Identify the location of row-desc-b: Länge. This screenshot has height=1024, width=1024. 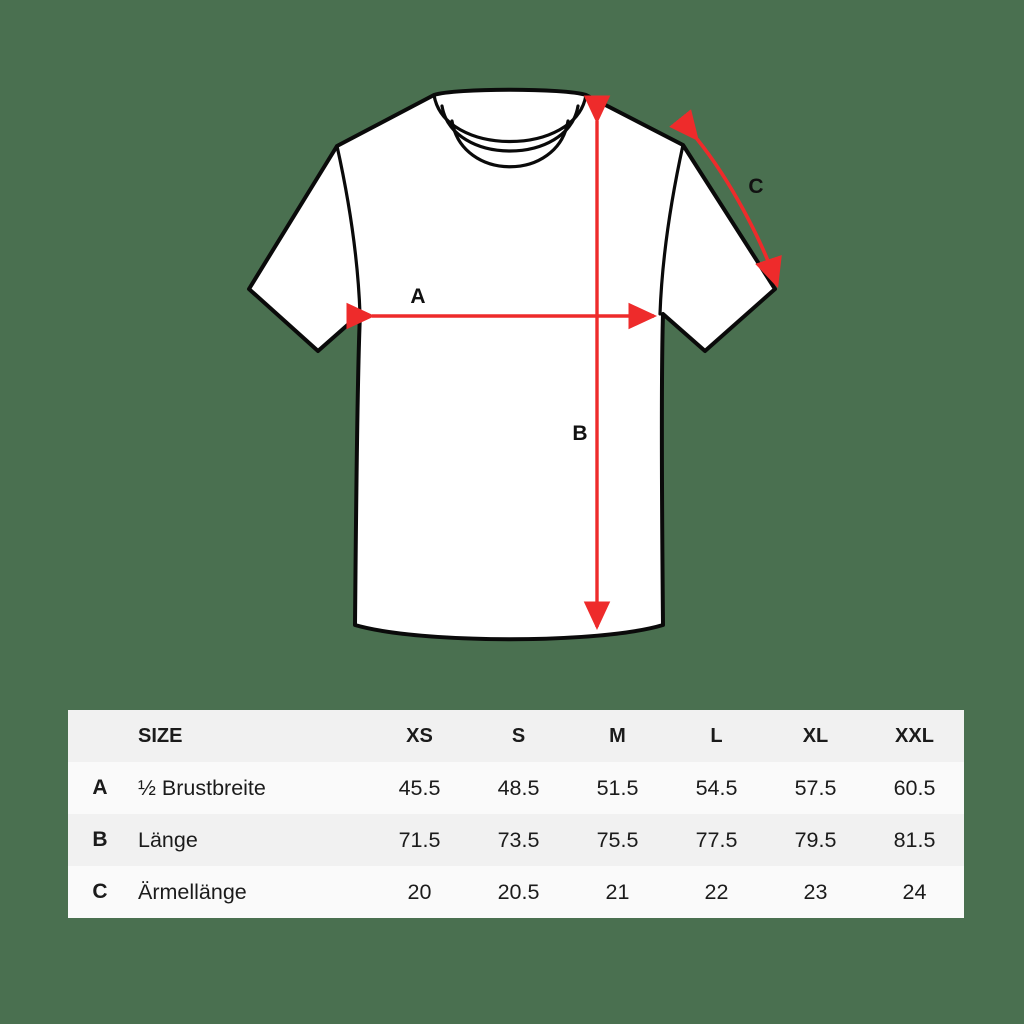
(251, 840).